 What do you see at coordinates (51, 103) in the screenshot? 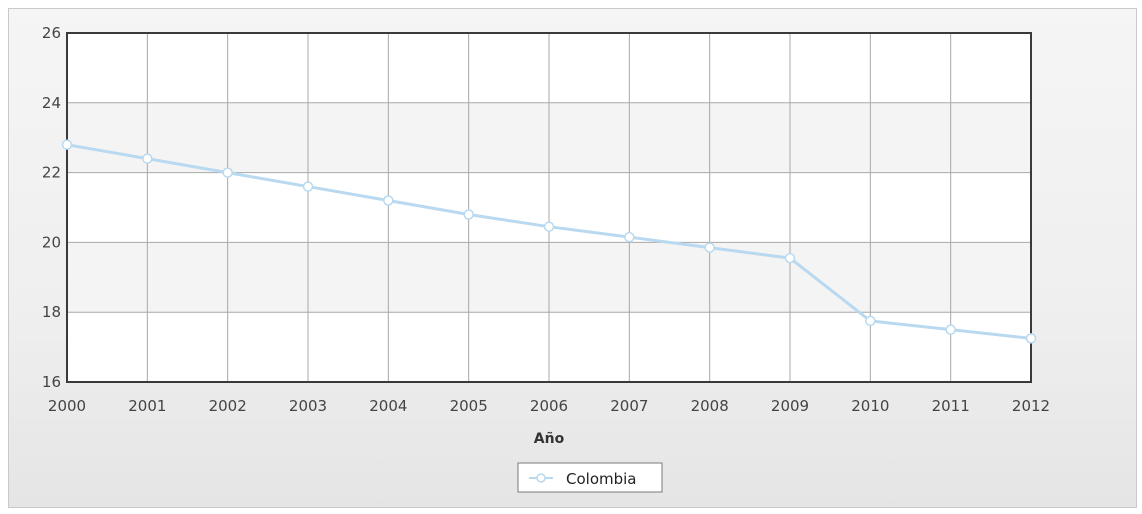
I see `y-tick-label: 24` at bounding box center [51, 103].